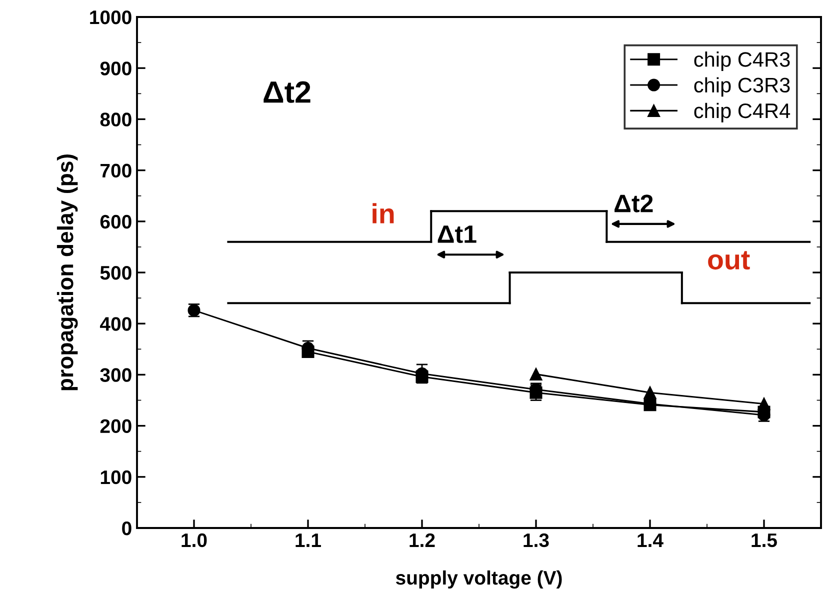 This screenshot has width=825, height=608. What do you see at coordinates (422, 540) in the screenshot?
I see `x-tick-label: 1.2` at bounding box center [422, 540].